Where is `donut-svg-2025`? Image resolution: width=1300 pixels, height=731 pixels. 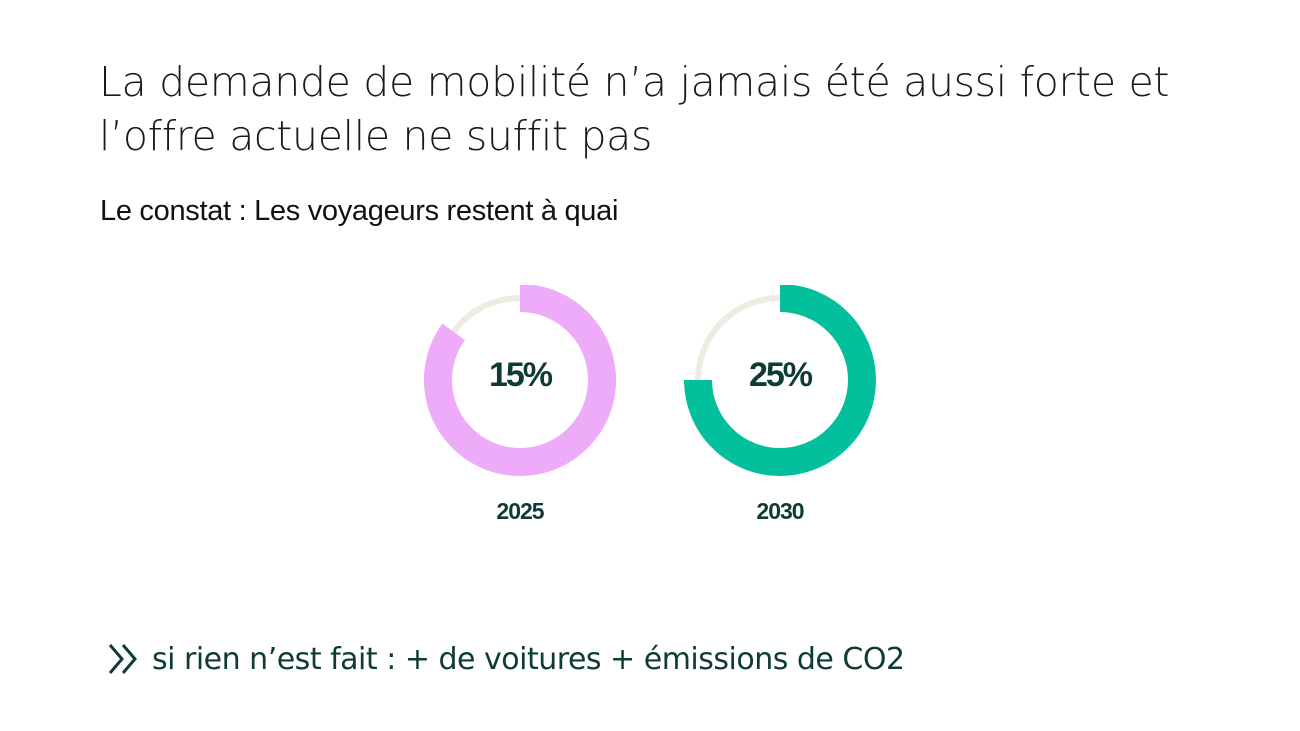 donut-svg-2025 is located at coordinates (520, 380).